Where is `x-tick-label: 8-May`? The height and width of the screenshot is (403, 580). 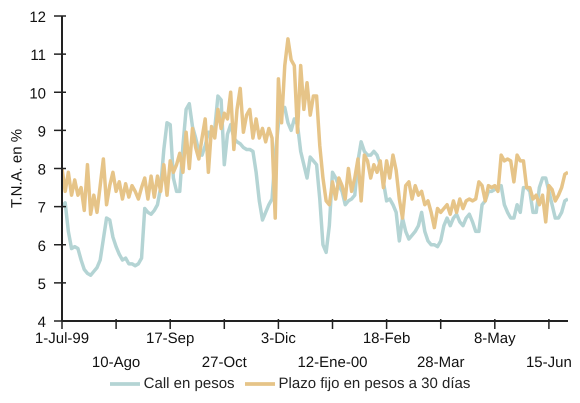 x-tick-label: 8-May is located at coordinates (495, 338).